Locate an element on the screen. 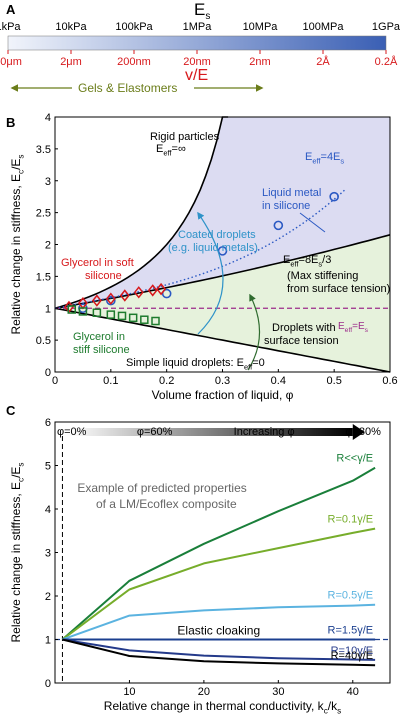  a-bottom-tick-label: 20μm is located at coordinates (11, 62).